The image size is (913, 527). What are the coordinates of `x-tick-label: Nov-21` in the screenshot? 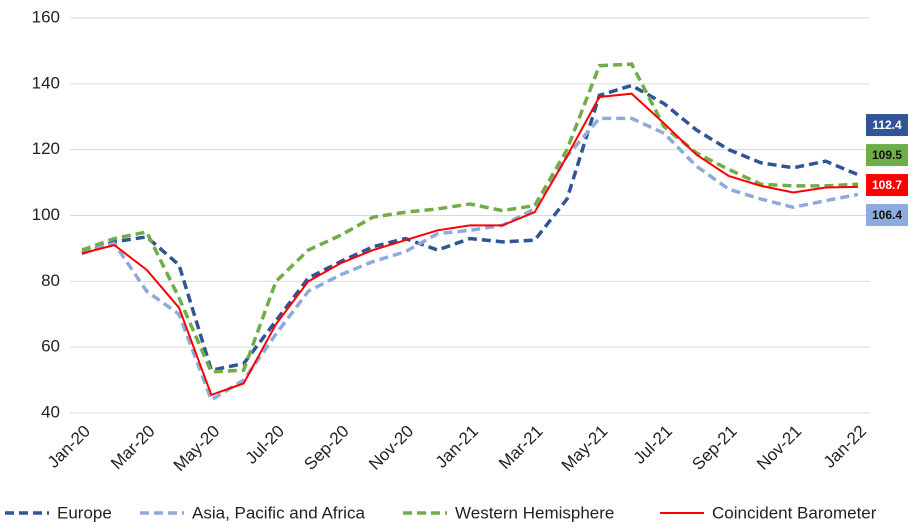 It's located at (779, 448).